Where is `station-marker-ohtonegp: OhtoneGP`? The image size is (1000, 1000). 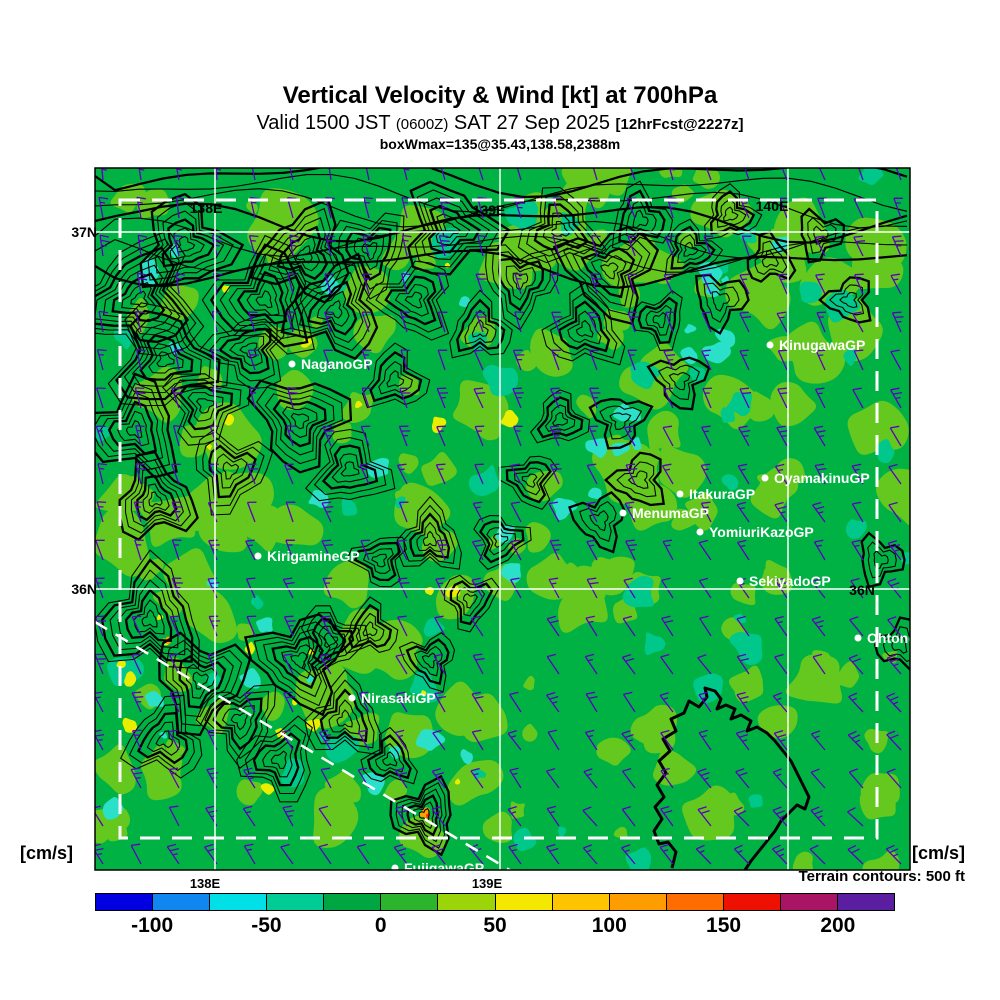 station-marker-ohtonegp: OhtoneGP is located at coordinates (895, 638).